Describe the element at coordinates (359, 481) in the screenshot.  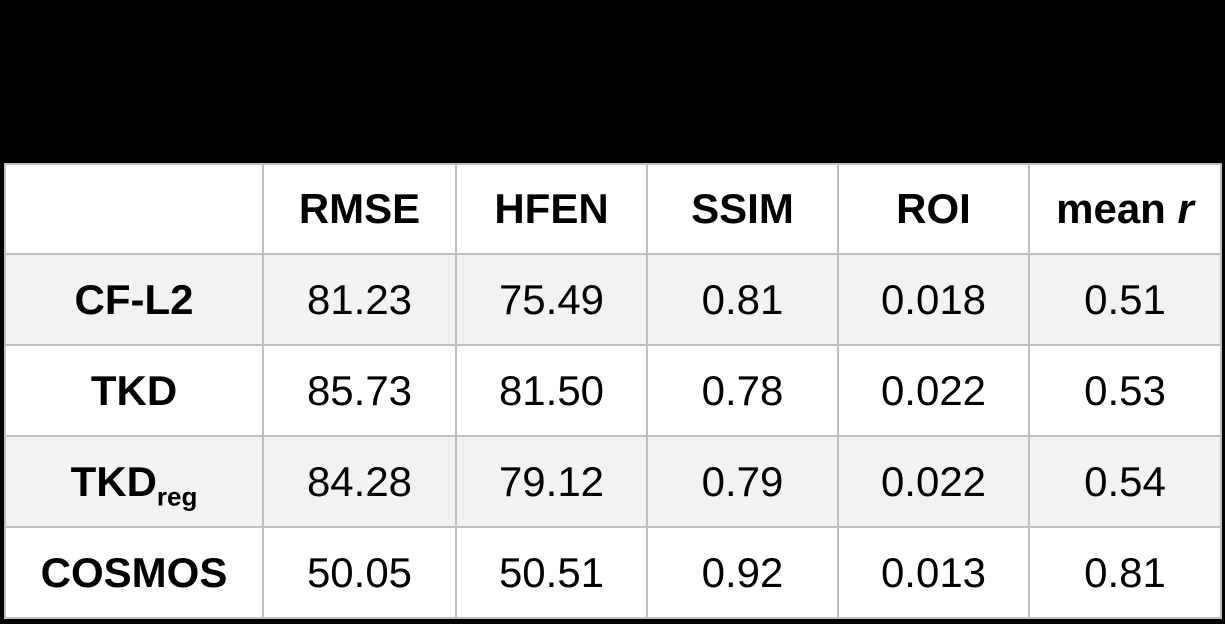
I see `table-cell-value: 84.28` at that location.